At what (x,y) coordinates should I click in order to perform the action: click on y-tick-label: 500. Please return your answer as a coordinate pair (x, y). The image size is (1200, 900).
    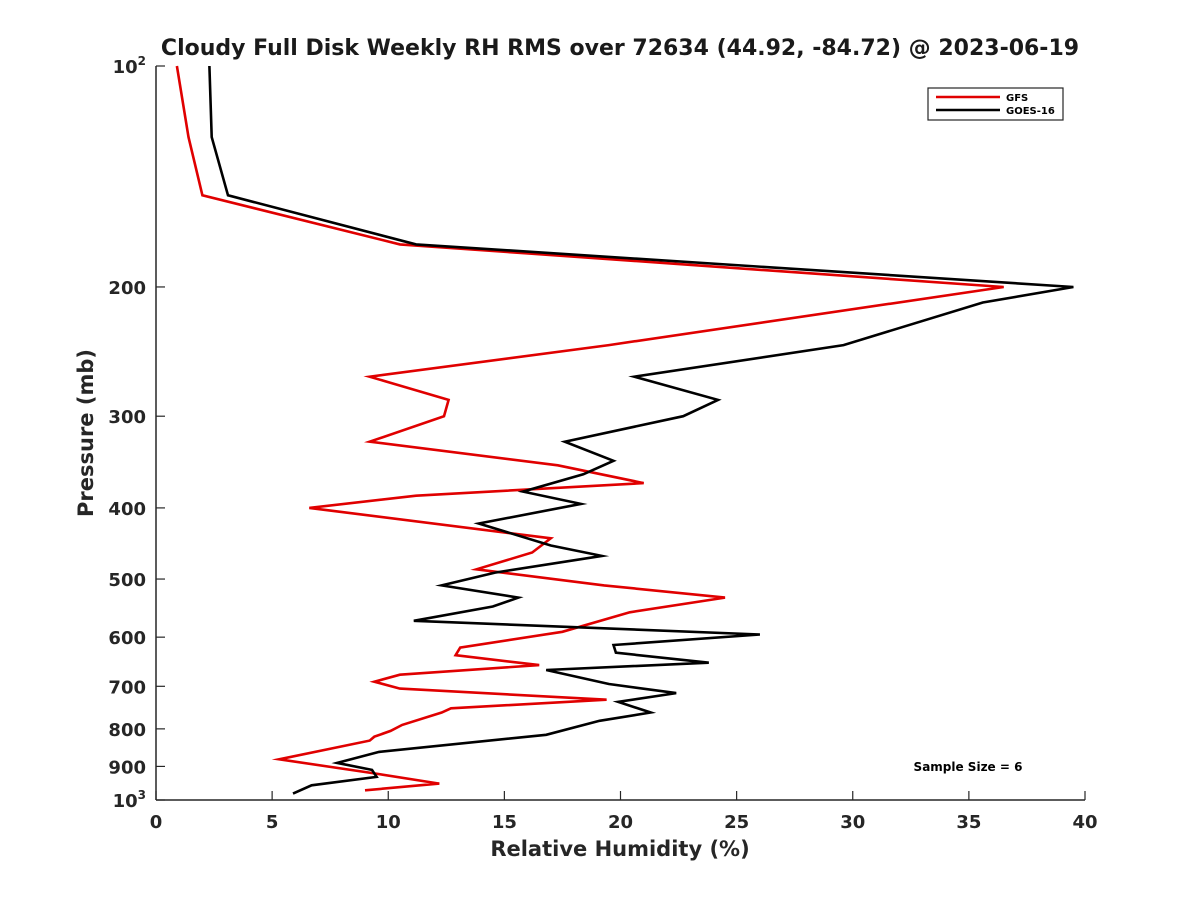
    Looking at the image, I should click on (127, 580).